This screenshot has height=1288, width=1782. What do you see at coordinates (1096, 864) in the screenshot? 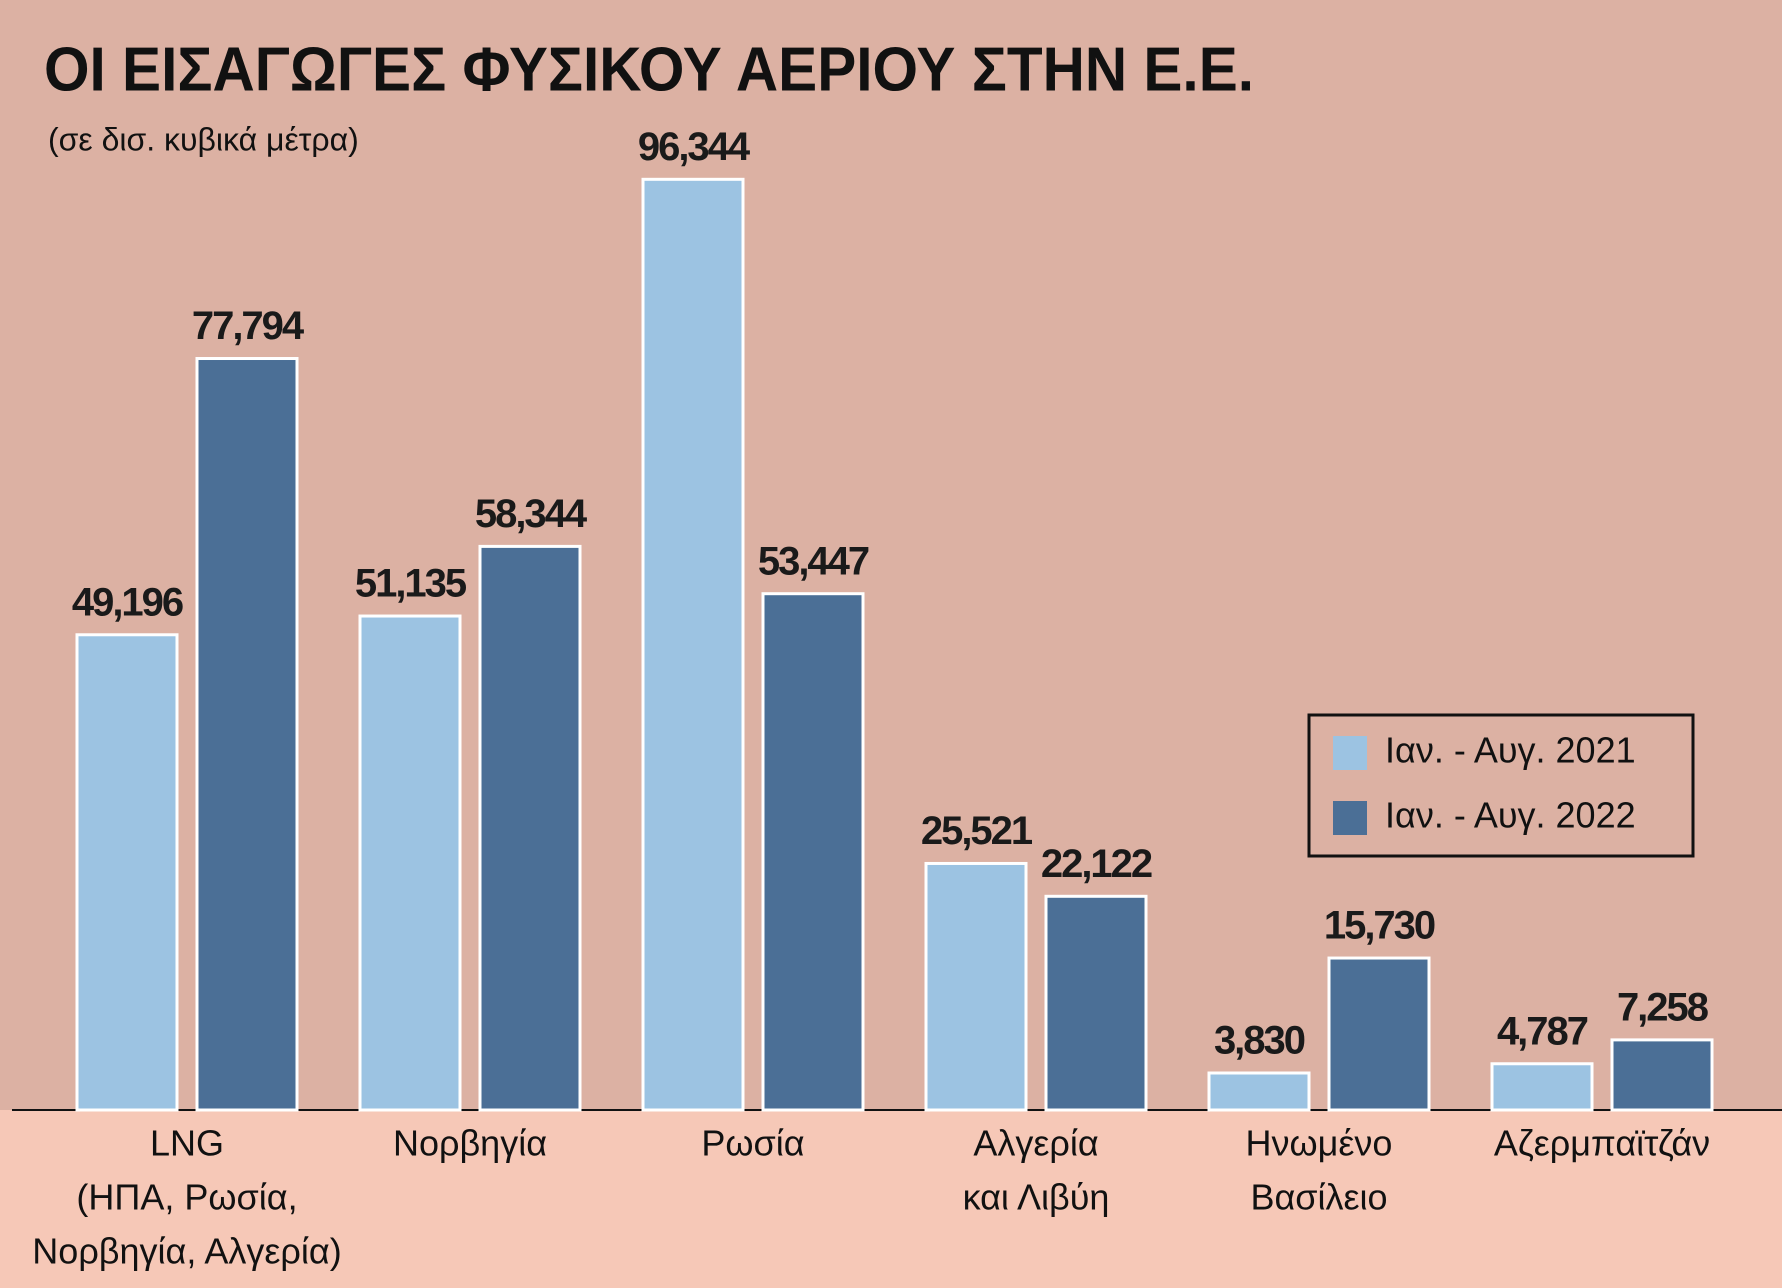
I see `value-label: 22,122` at bounding box center [1096, 864].